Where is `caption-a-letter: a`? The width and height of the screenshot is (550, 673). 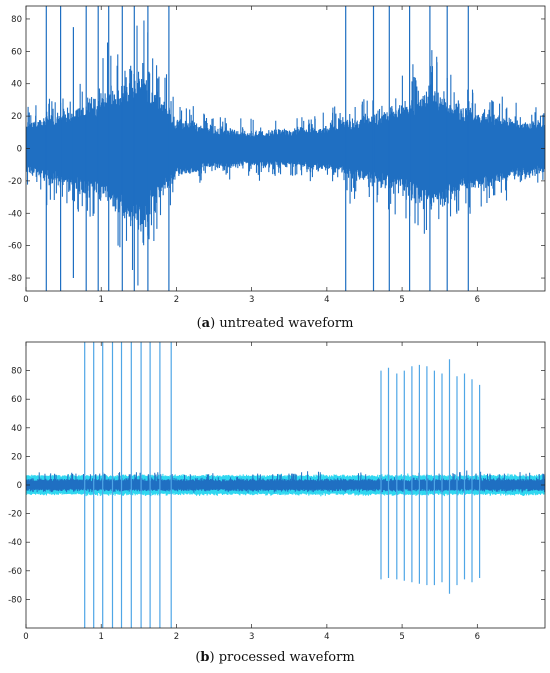 caption-a-letter: a is located at coordinates (206, 323).